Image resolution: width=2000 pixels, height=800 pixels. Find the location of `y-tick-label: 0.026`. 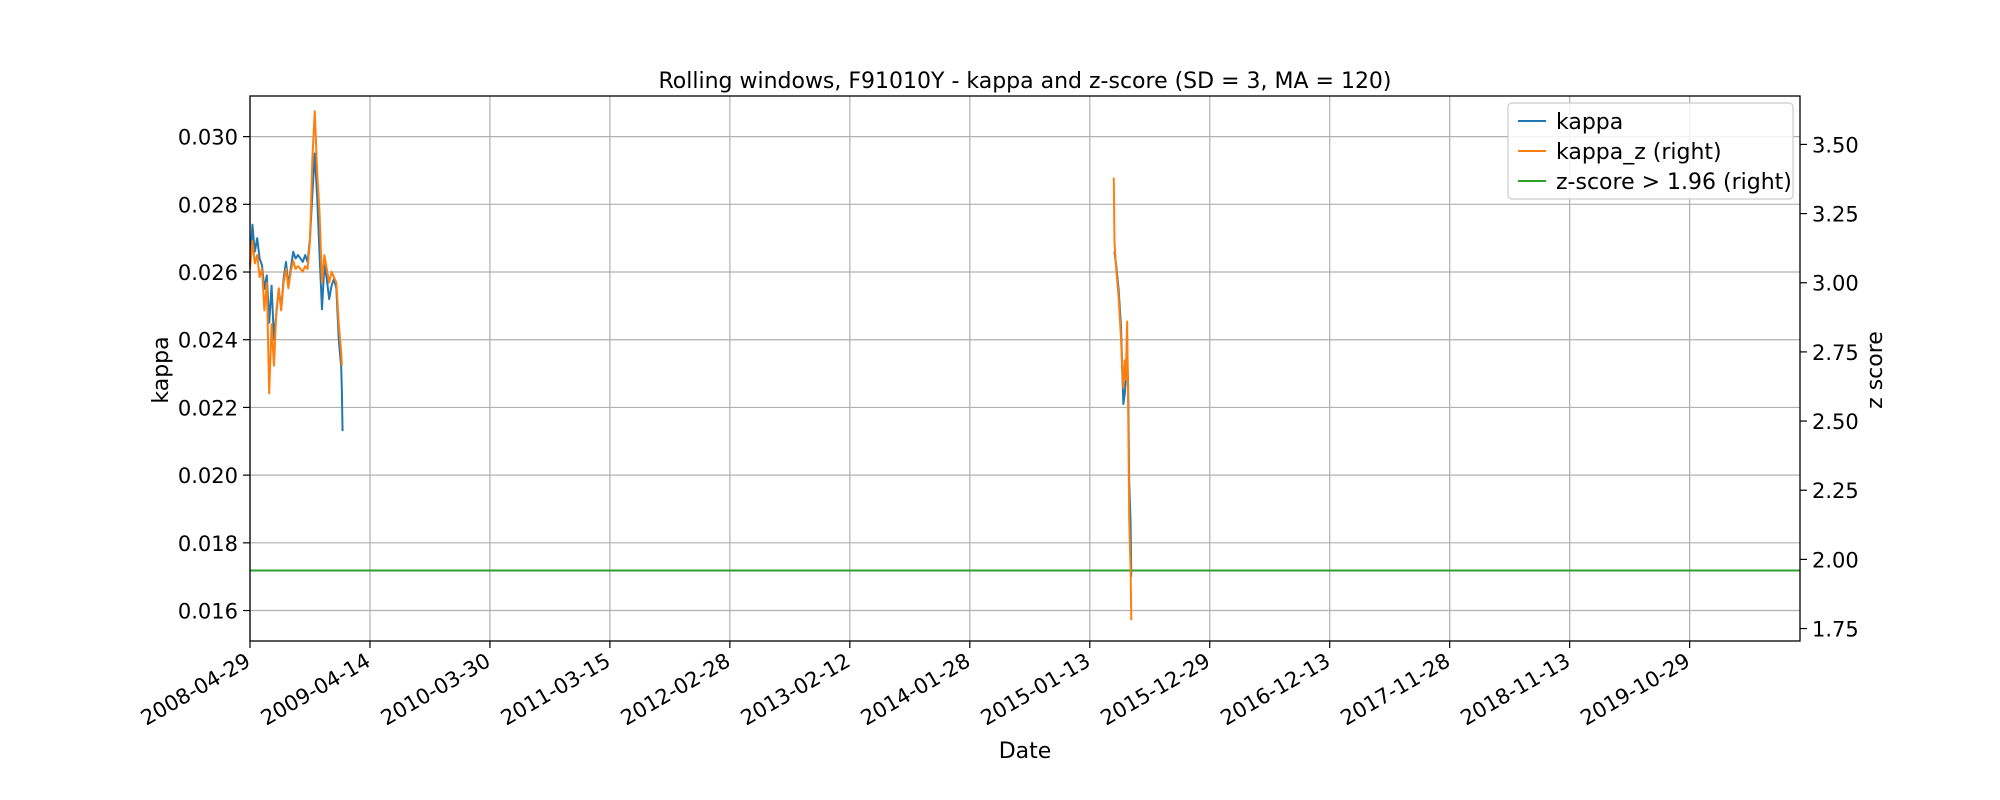

y-tick-label: 0.026 is located at coordinates (208, 273).